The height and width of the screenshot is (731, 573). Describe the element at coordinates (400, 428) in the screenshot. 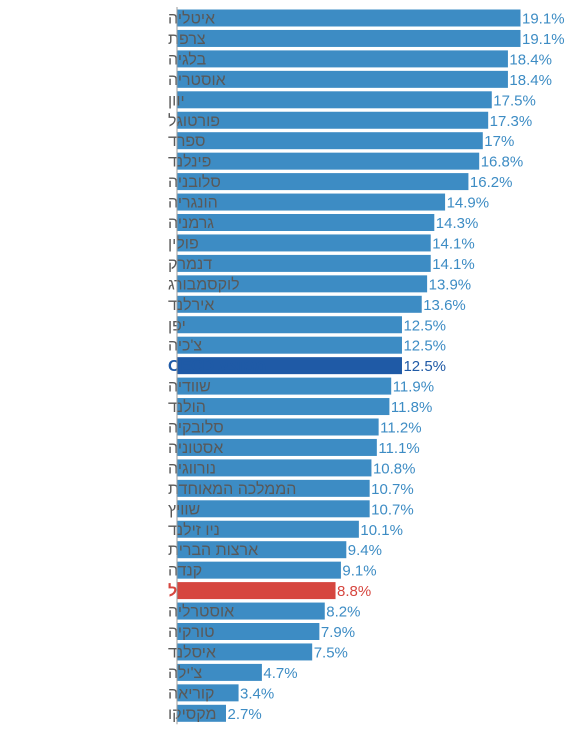

I see `value-label: 11.2%` at that location.